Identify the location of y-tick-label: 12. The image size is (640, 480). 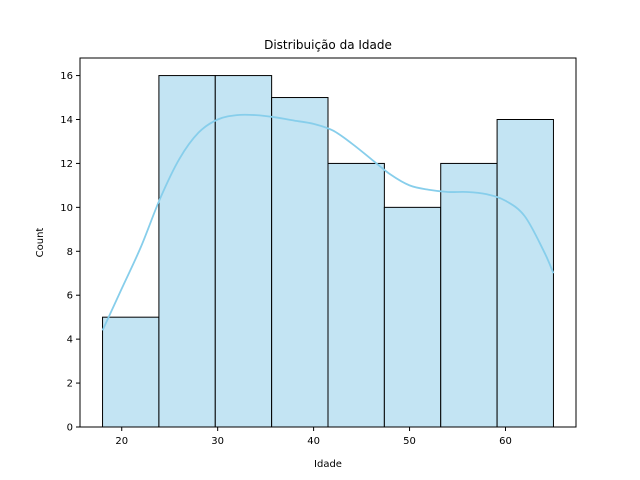
(66, 164).